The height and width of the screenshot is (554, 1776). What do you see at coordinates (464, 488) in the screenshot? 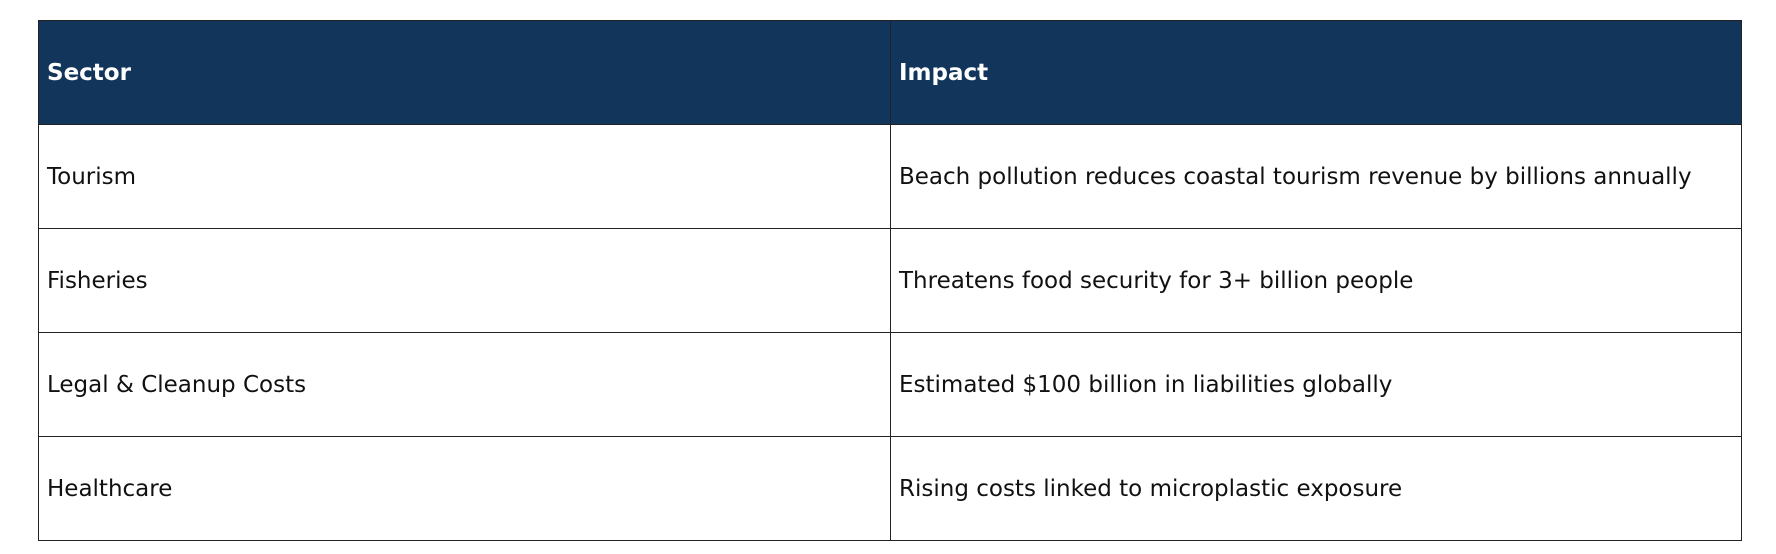
I see `sector-cell: Healthcare` at bounding box center [464, 488].